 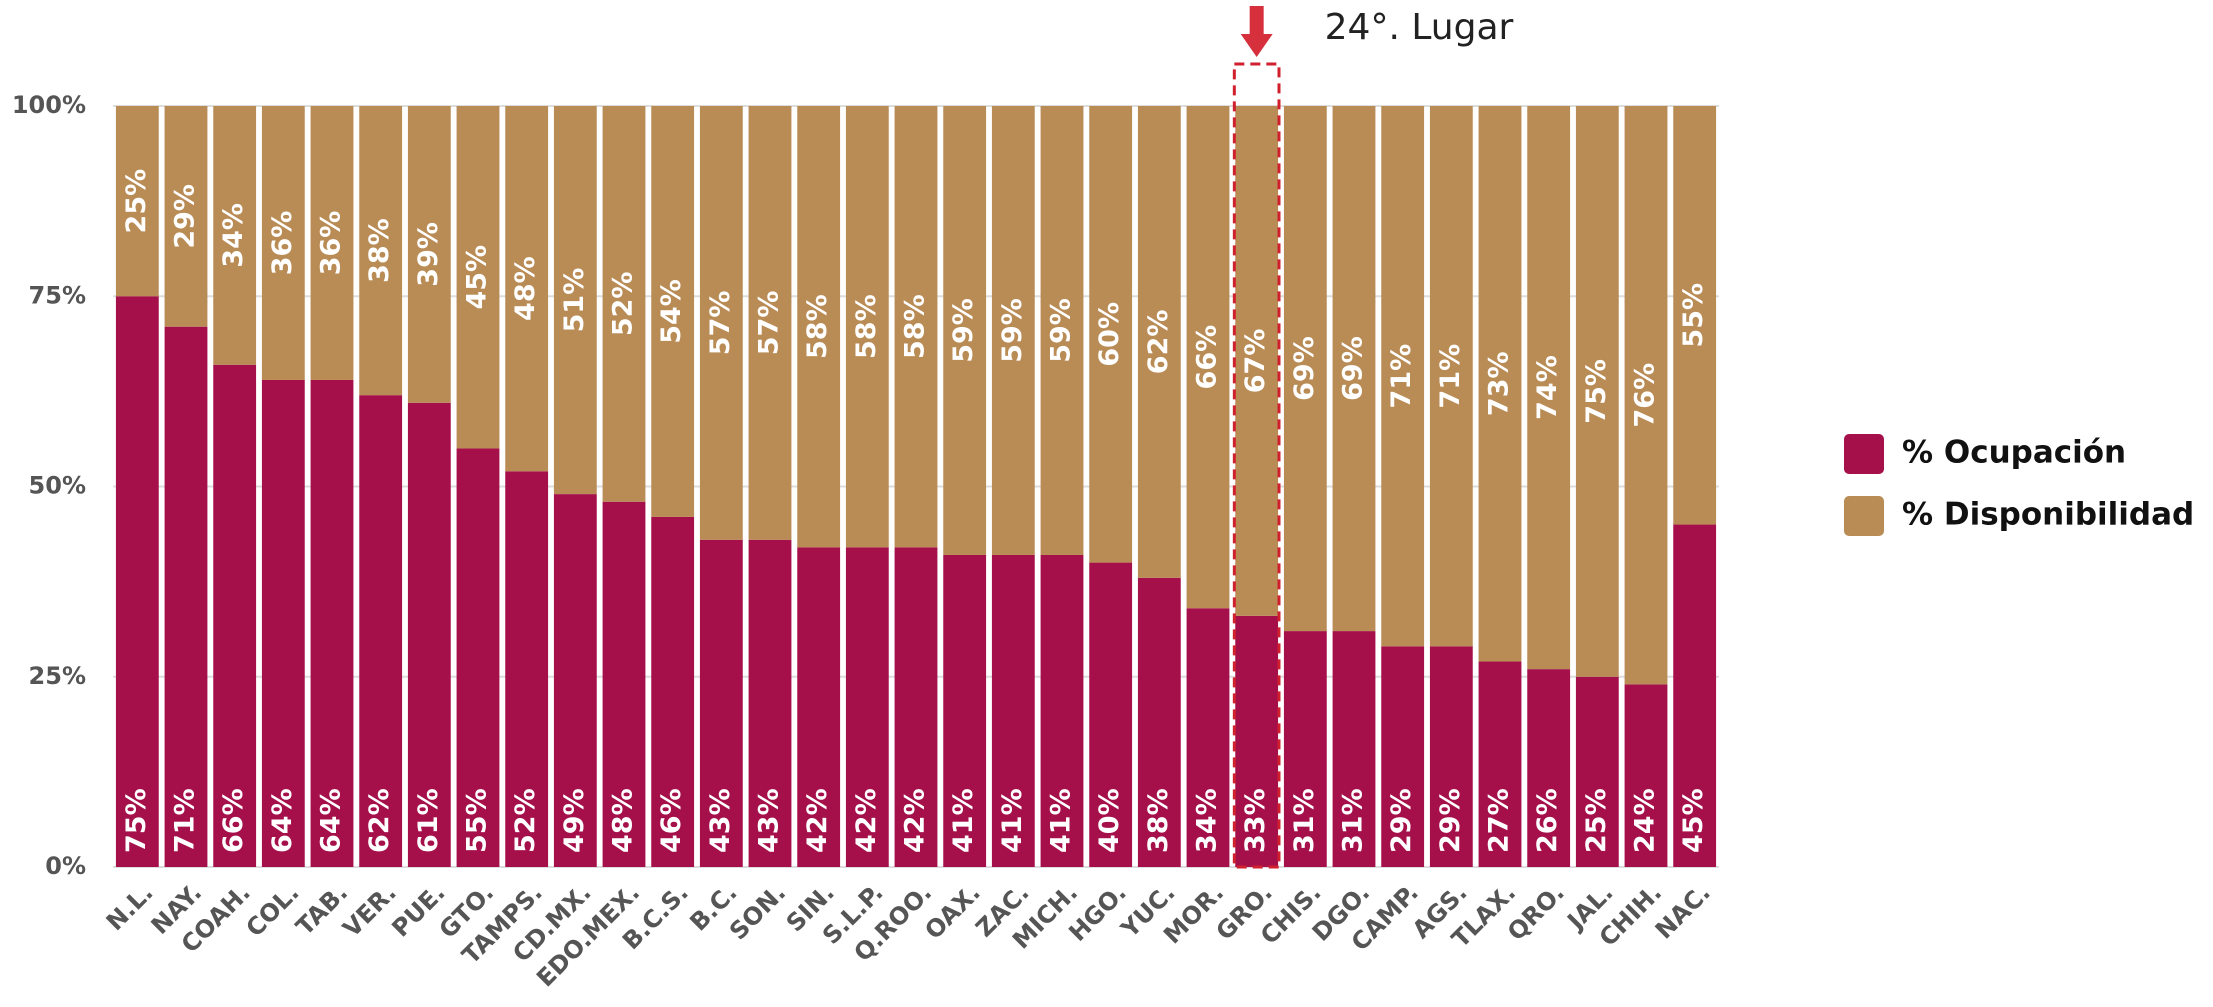 I want to click on value-label: 26%, so click(x=1547, y=820).